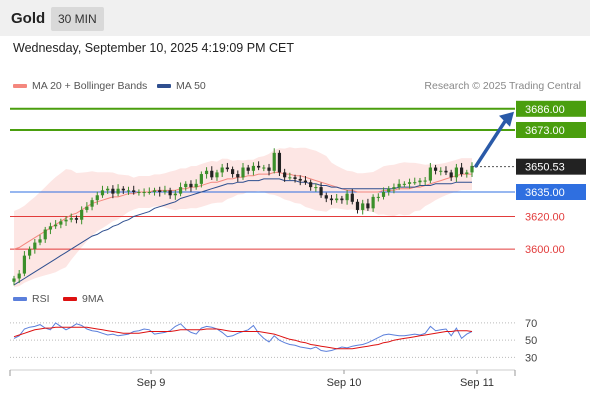 Image resolution: width=590 pixels, height=400 pixels. I want to click on symbol-title: Gold, so click(28, 18).